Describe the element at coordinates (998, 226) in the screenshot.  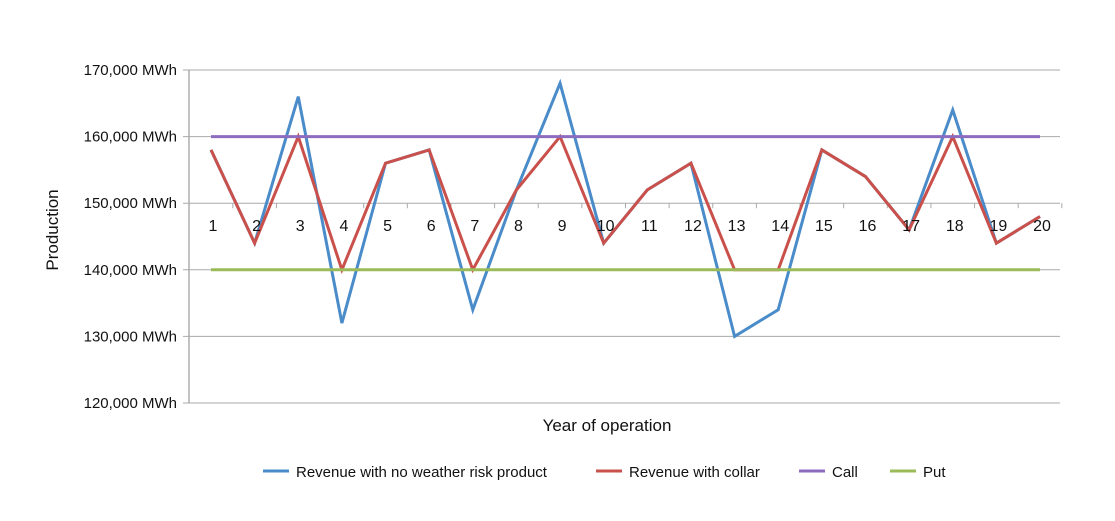
I see `x-tick-label: 19` at that location.